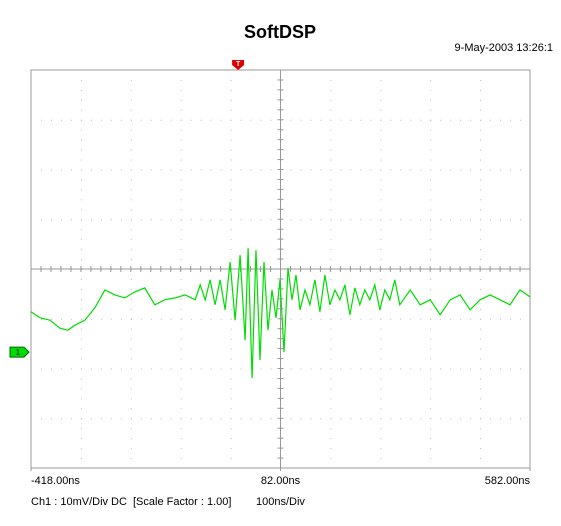 This screenshot has height=526, width=561. What do you see at coordinates (508, 481) in the screenshot?
I see `x-tick-label: 582.00ns` at bounding box center [508, 481].